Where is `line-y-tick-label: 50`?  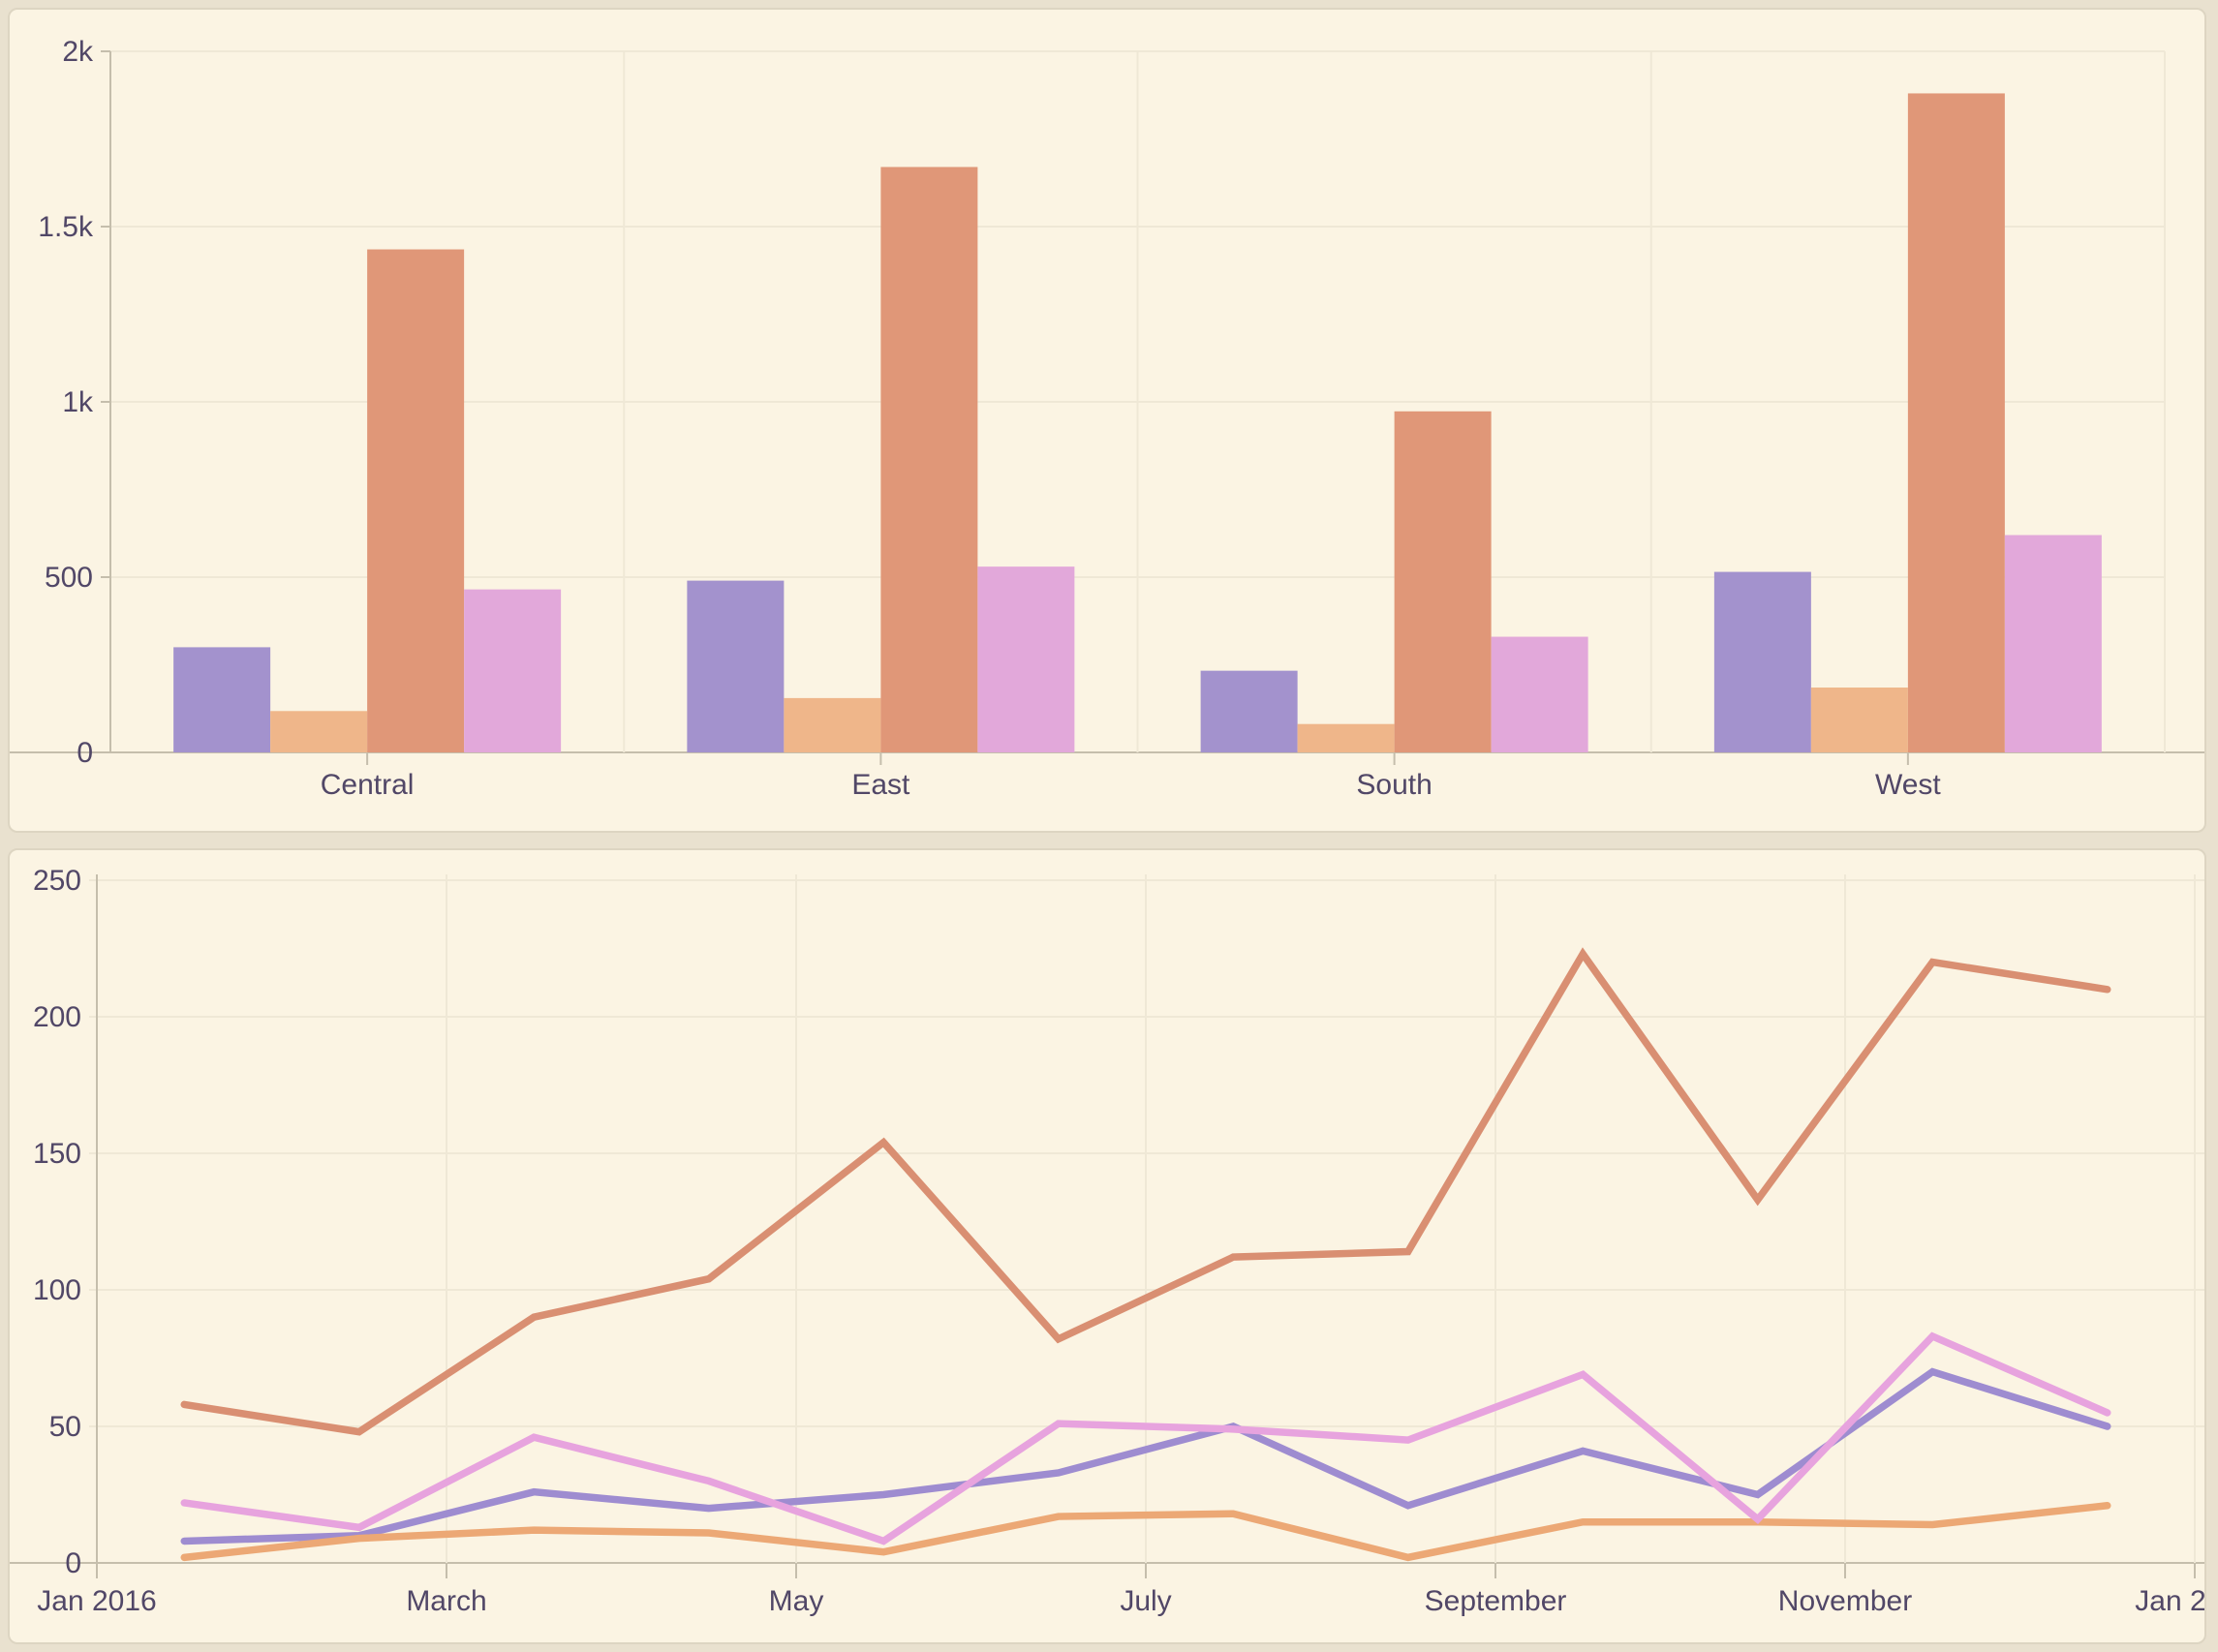 line-y-tick-label: 50 is located at coordinates (65, 1427).